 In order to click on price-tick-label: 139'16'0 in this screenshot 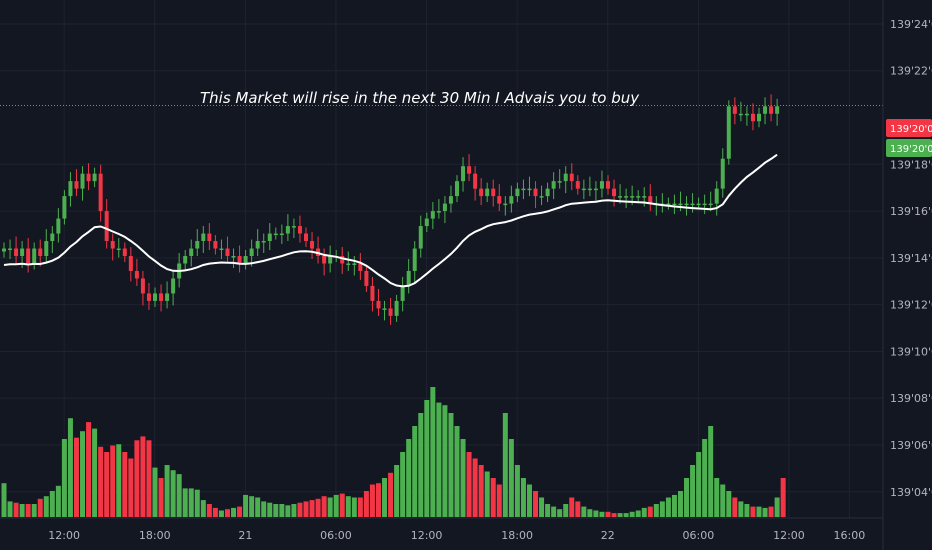, I will do `click(911, 211)`.